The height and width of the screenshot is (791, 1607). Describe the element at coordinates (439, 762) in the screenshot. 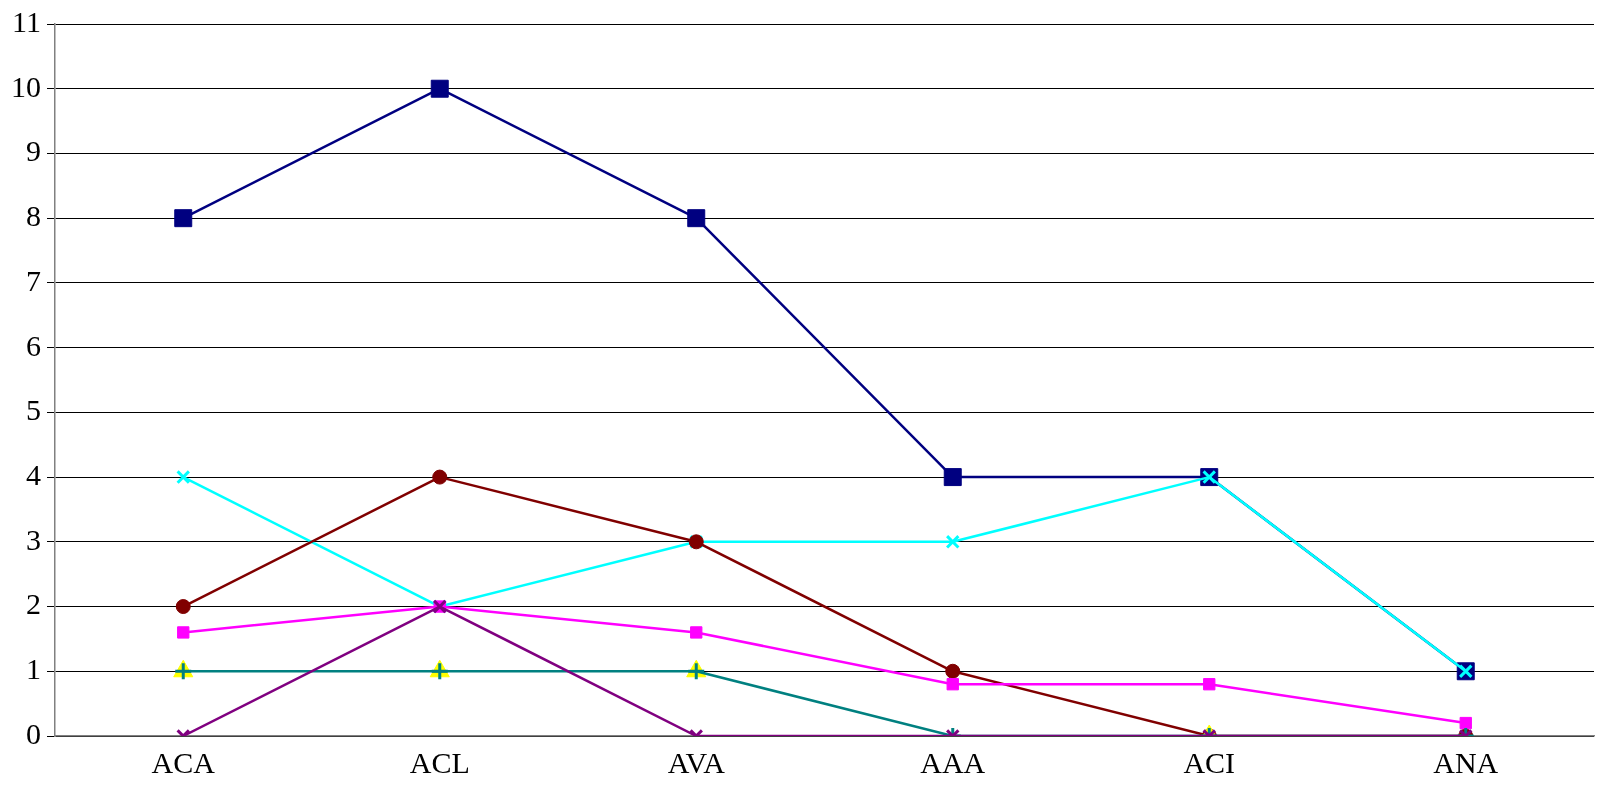

I see `x-tick-label: ACL` at that location.